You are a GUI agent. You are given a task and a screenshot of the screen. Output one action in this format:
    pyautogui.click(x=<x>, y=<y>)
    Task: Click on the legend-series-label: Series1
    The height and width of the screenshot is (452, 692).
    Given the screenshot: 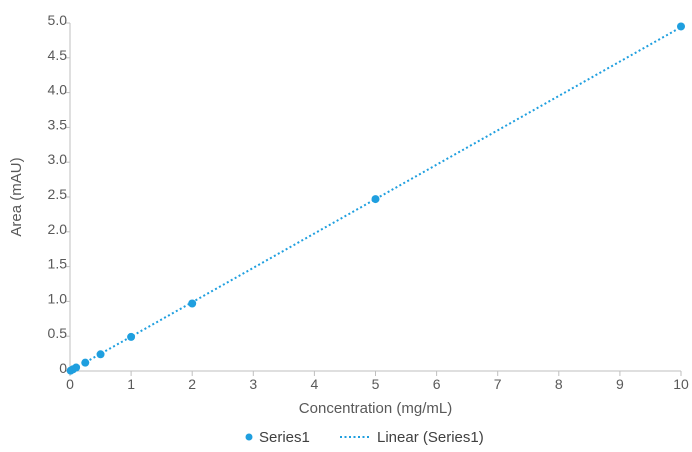 What is the action you would take?
    pyautogui.click(x=284, y=437)
    